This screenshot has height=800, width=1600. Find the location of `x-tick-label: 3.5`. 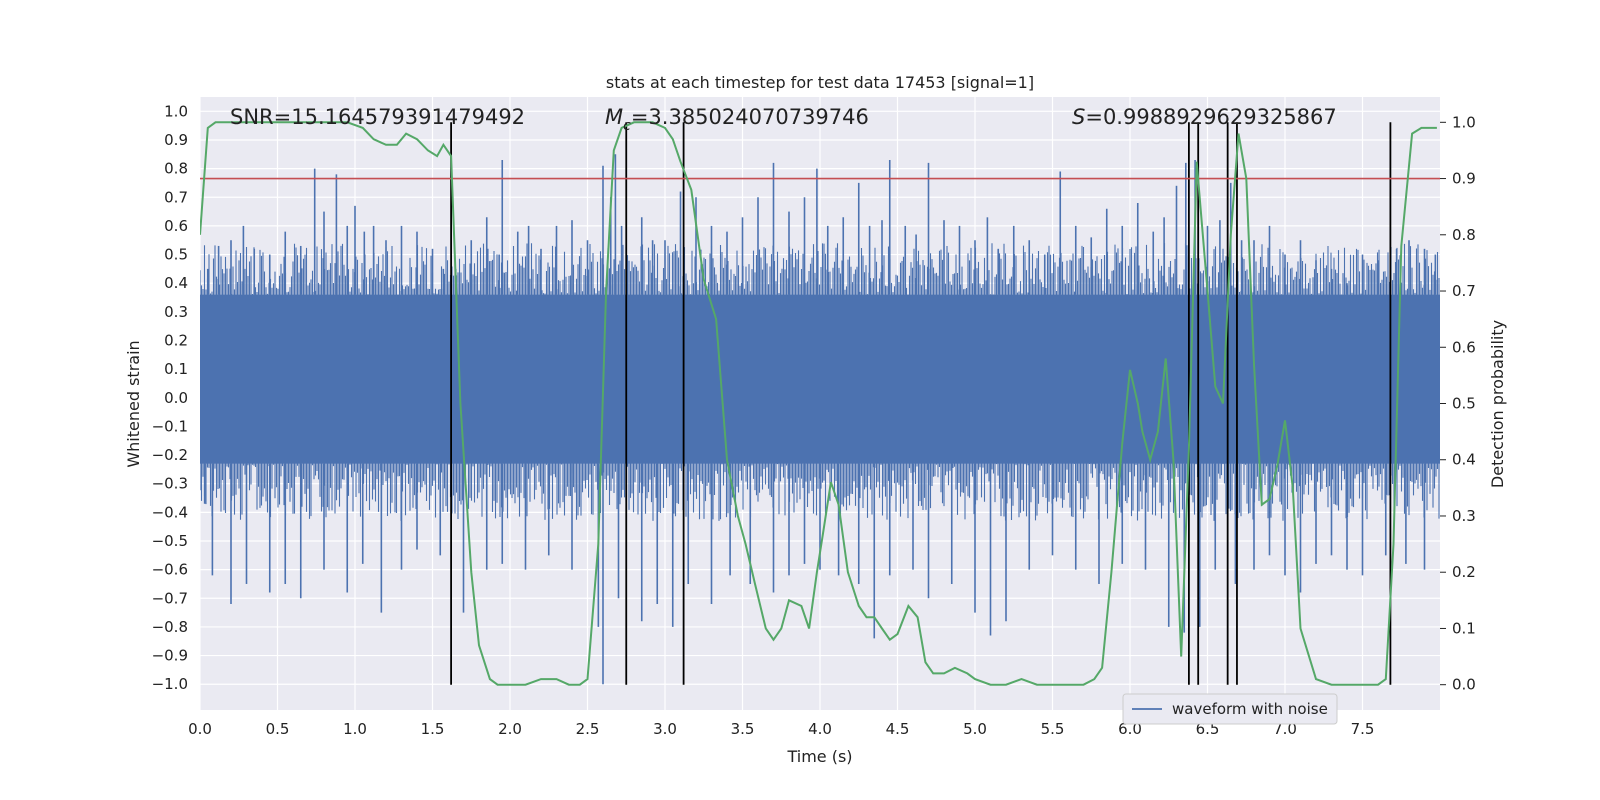

x-tick-label: 3.5 is located at coordinates (743, 729).